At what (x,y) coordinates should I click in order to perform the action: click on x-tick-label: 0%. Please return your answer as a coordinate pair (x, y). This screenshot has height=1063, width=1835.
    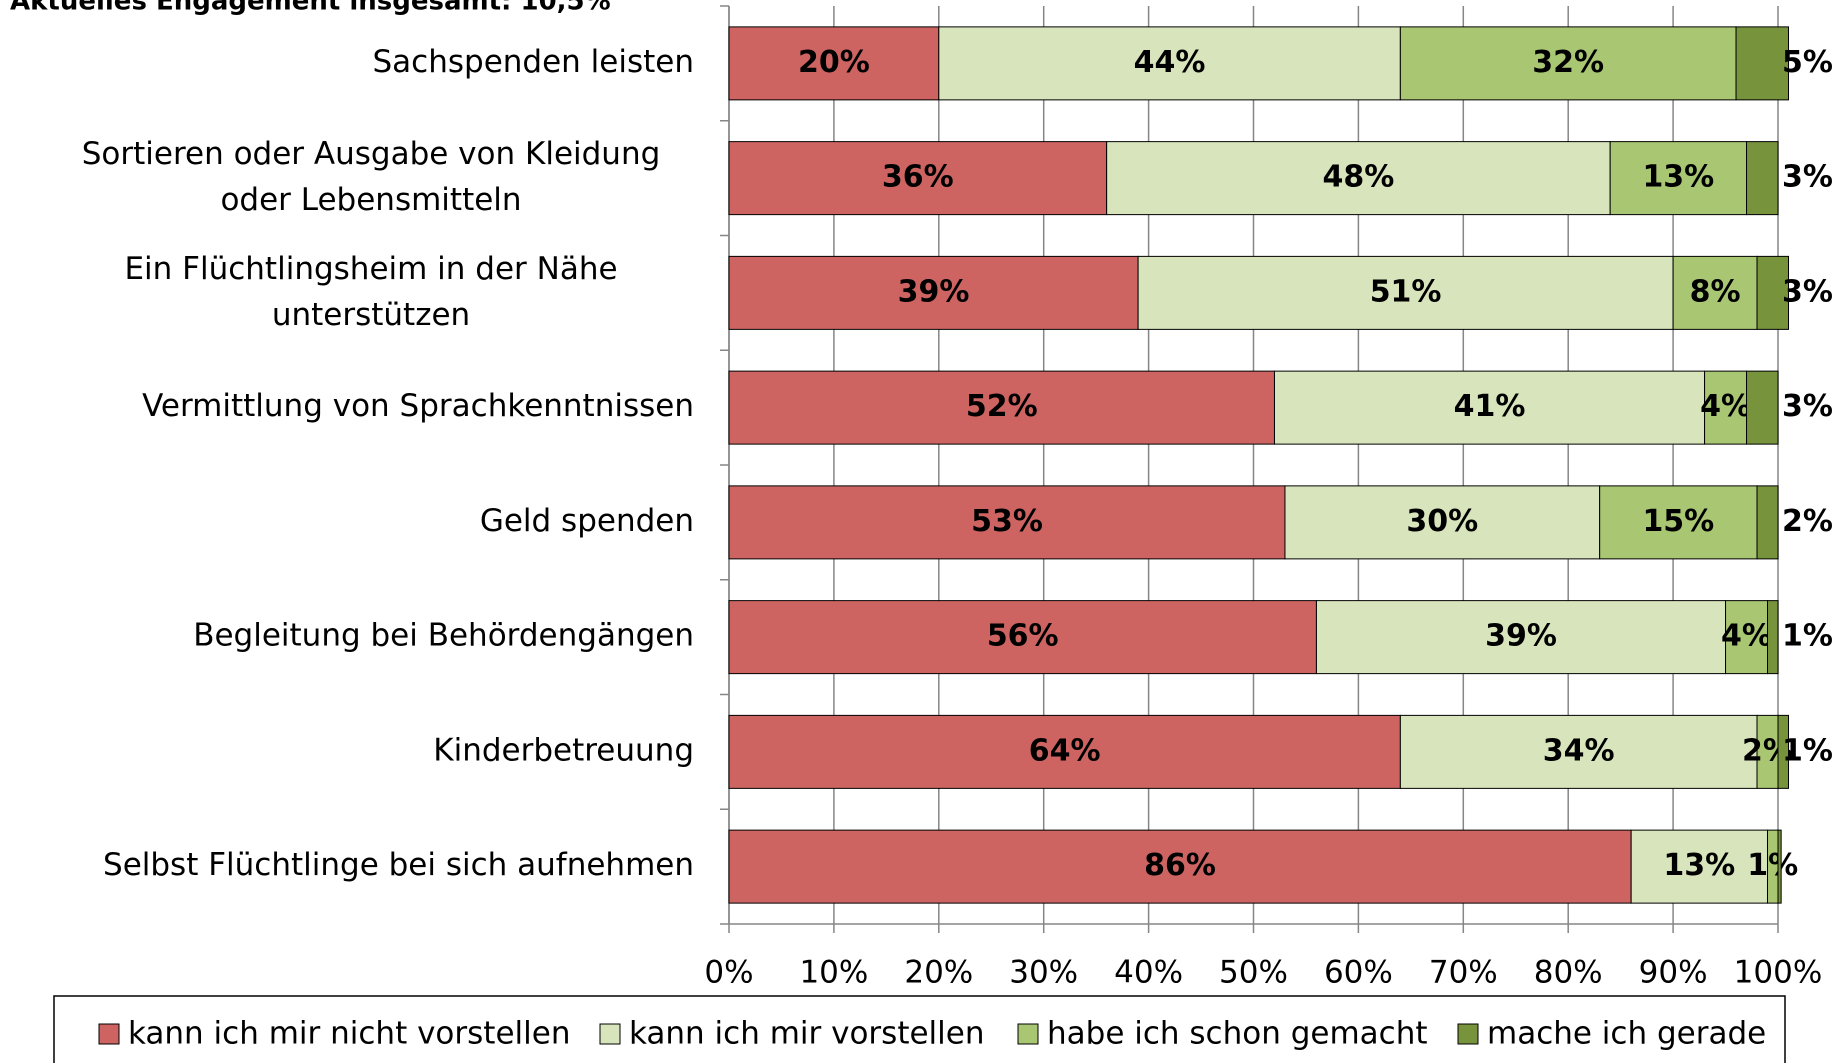
    Looking at the image, I should click on (728, 973).